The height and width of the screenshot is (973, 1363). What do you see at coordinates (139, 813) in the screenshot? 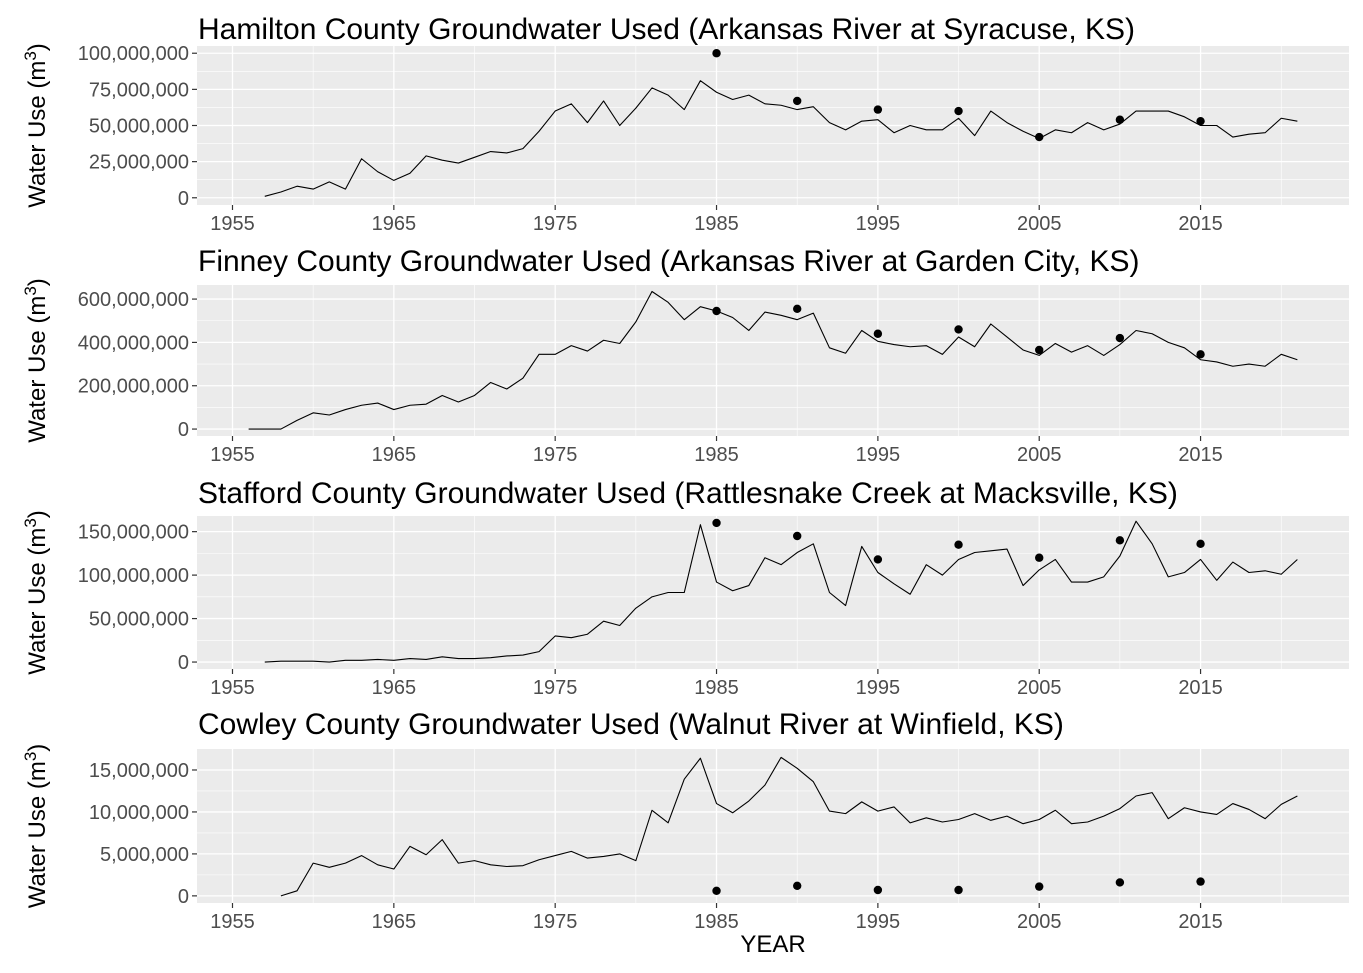
I see `y-tick-label: 10,000,000` at bounding box center [139, 813].